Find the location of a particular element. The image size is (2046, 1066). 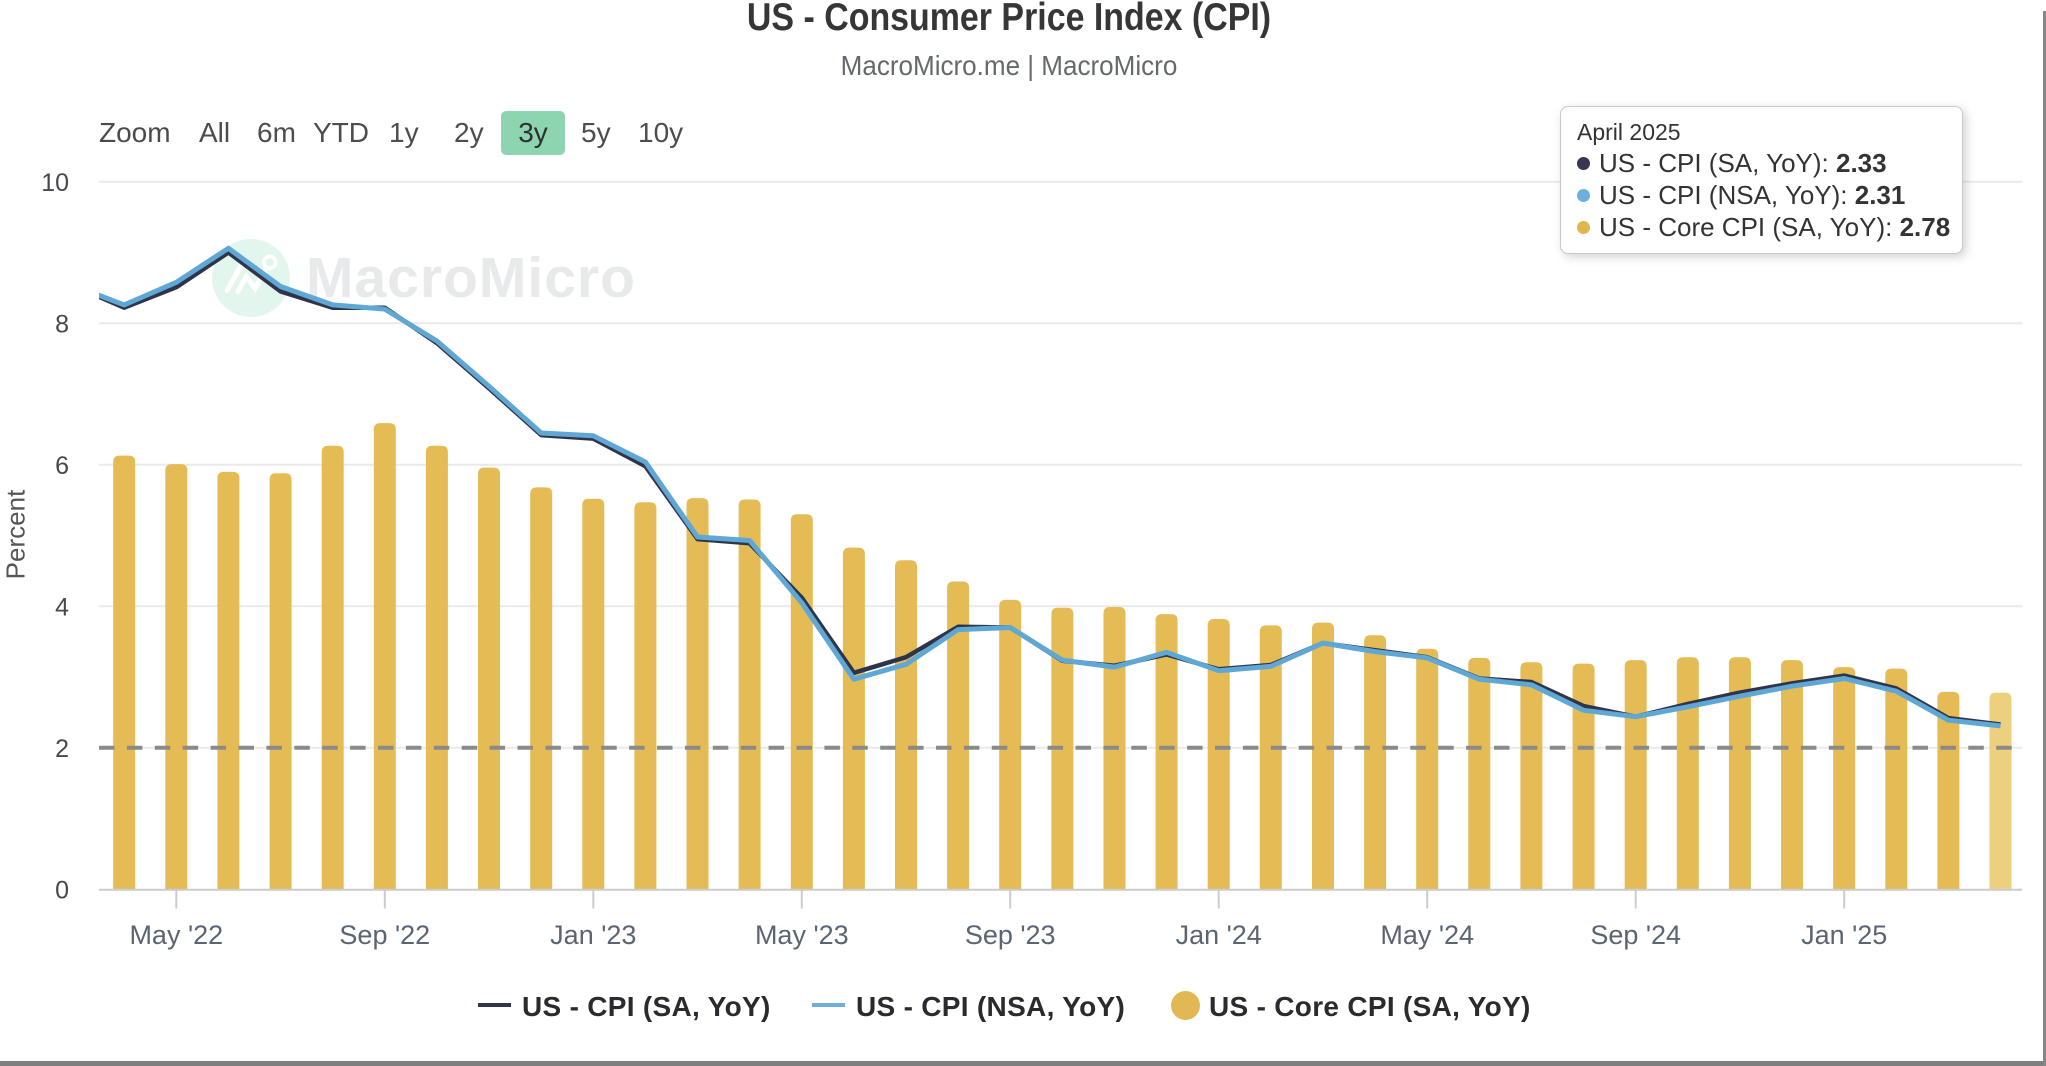

svg-text: May '23 is located at coordinates (802, 935).